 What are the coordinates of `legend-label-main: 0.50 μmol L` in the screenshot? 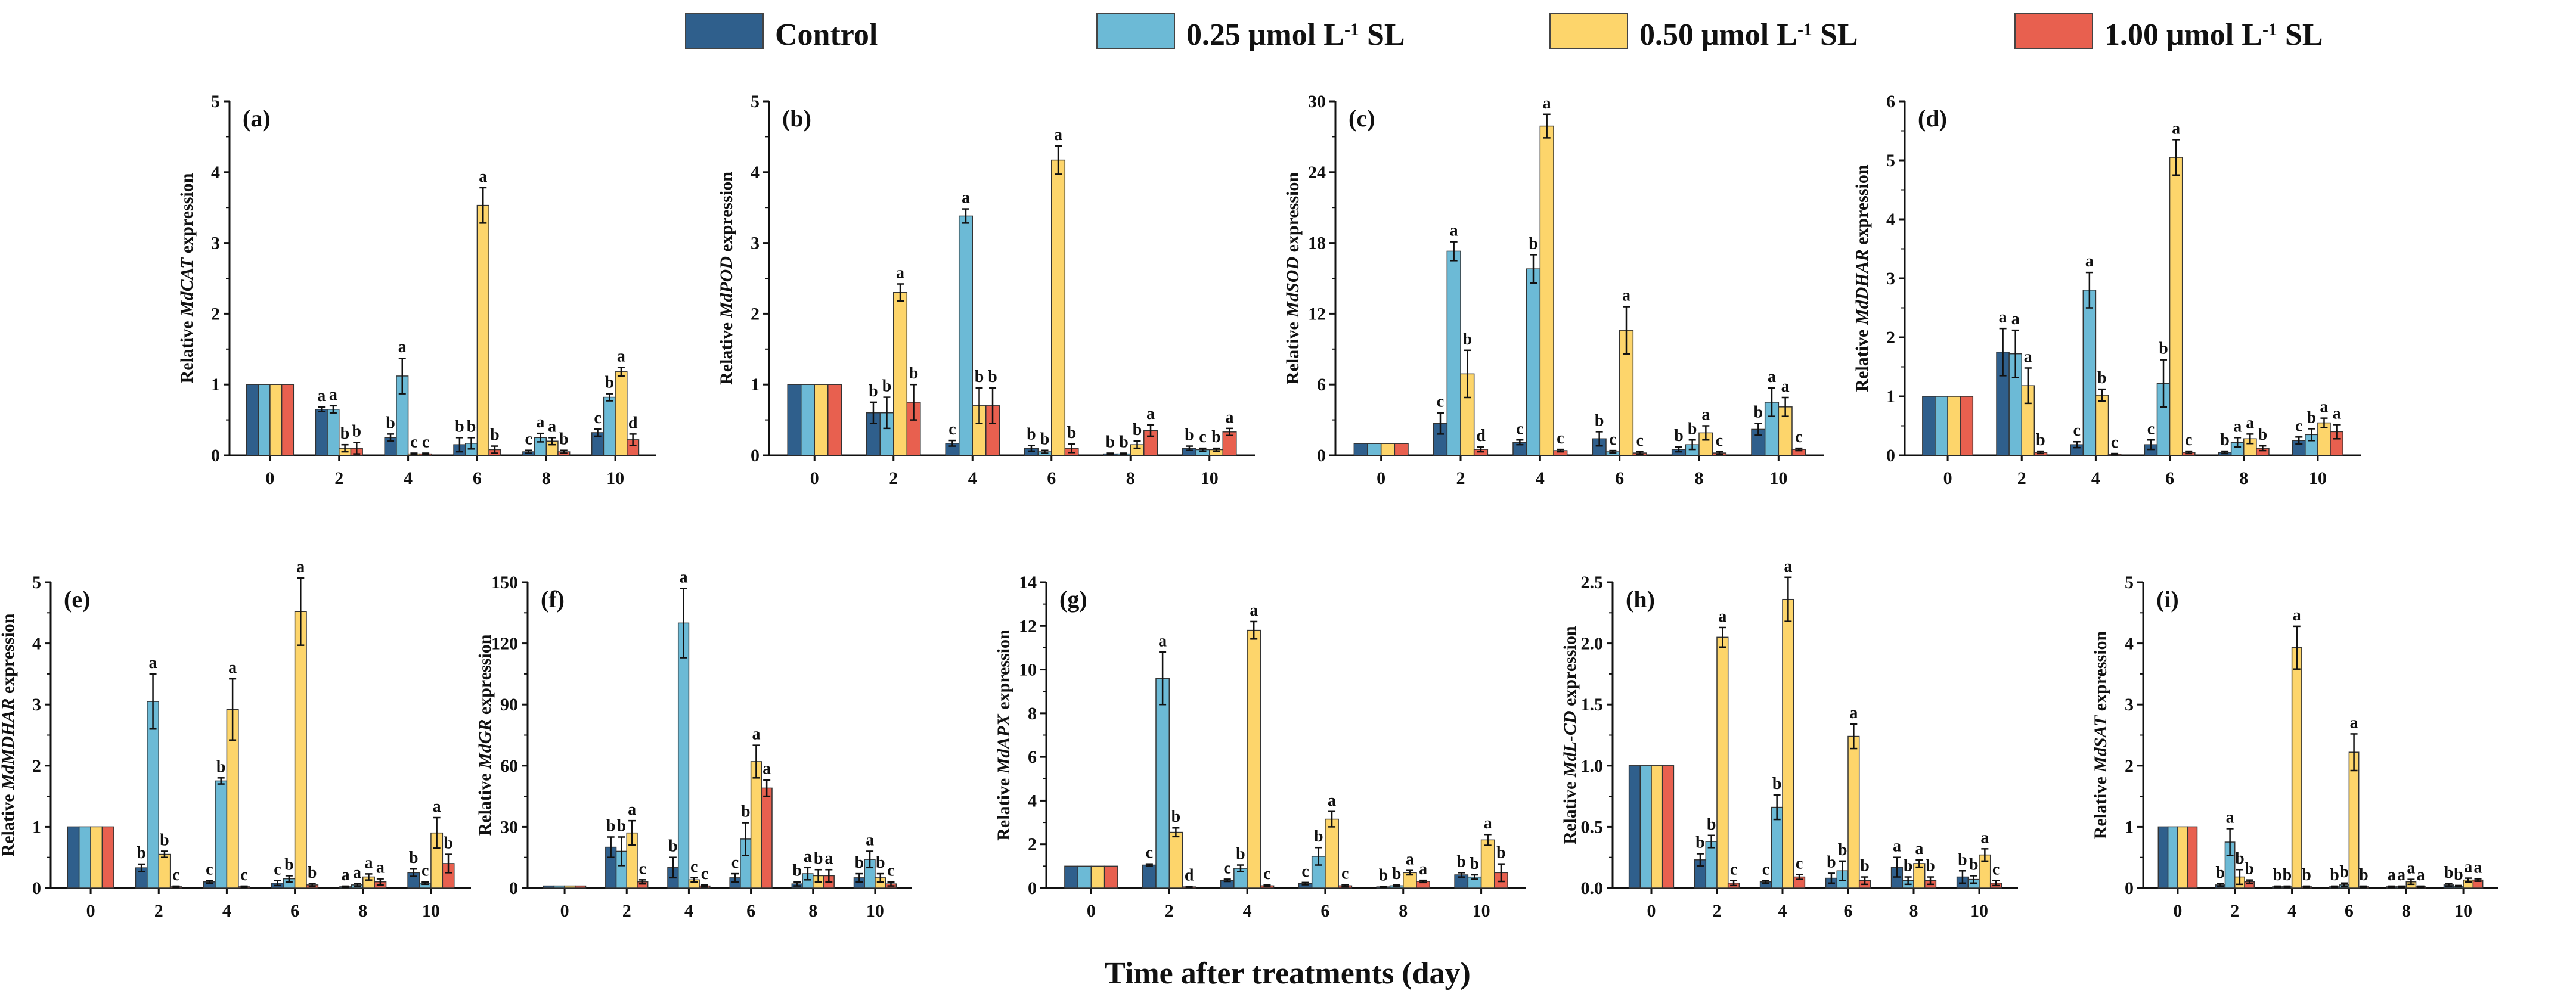 It's located at (1718, 35).